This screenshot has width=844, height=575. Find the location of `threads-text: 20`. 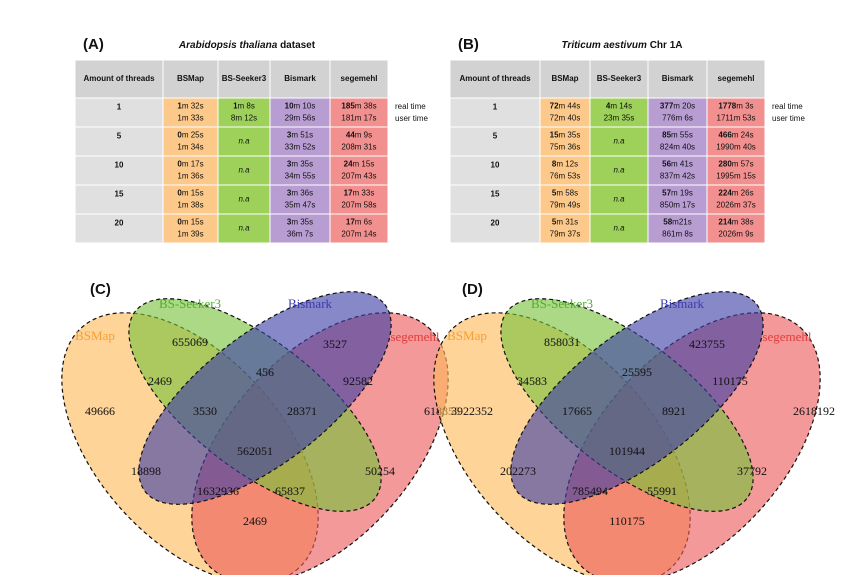

threads-text: 20 is located at coordinates (495, 223).